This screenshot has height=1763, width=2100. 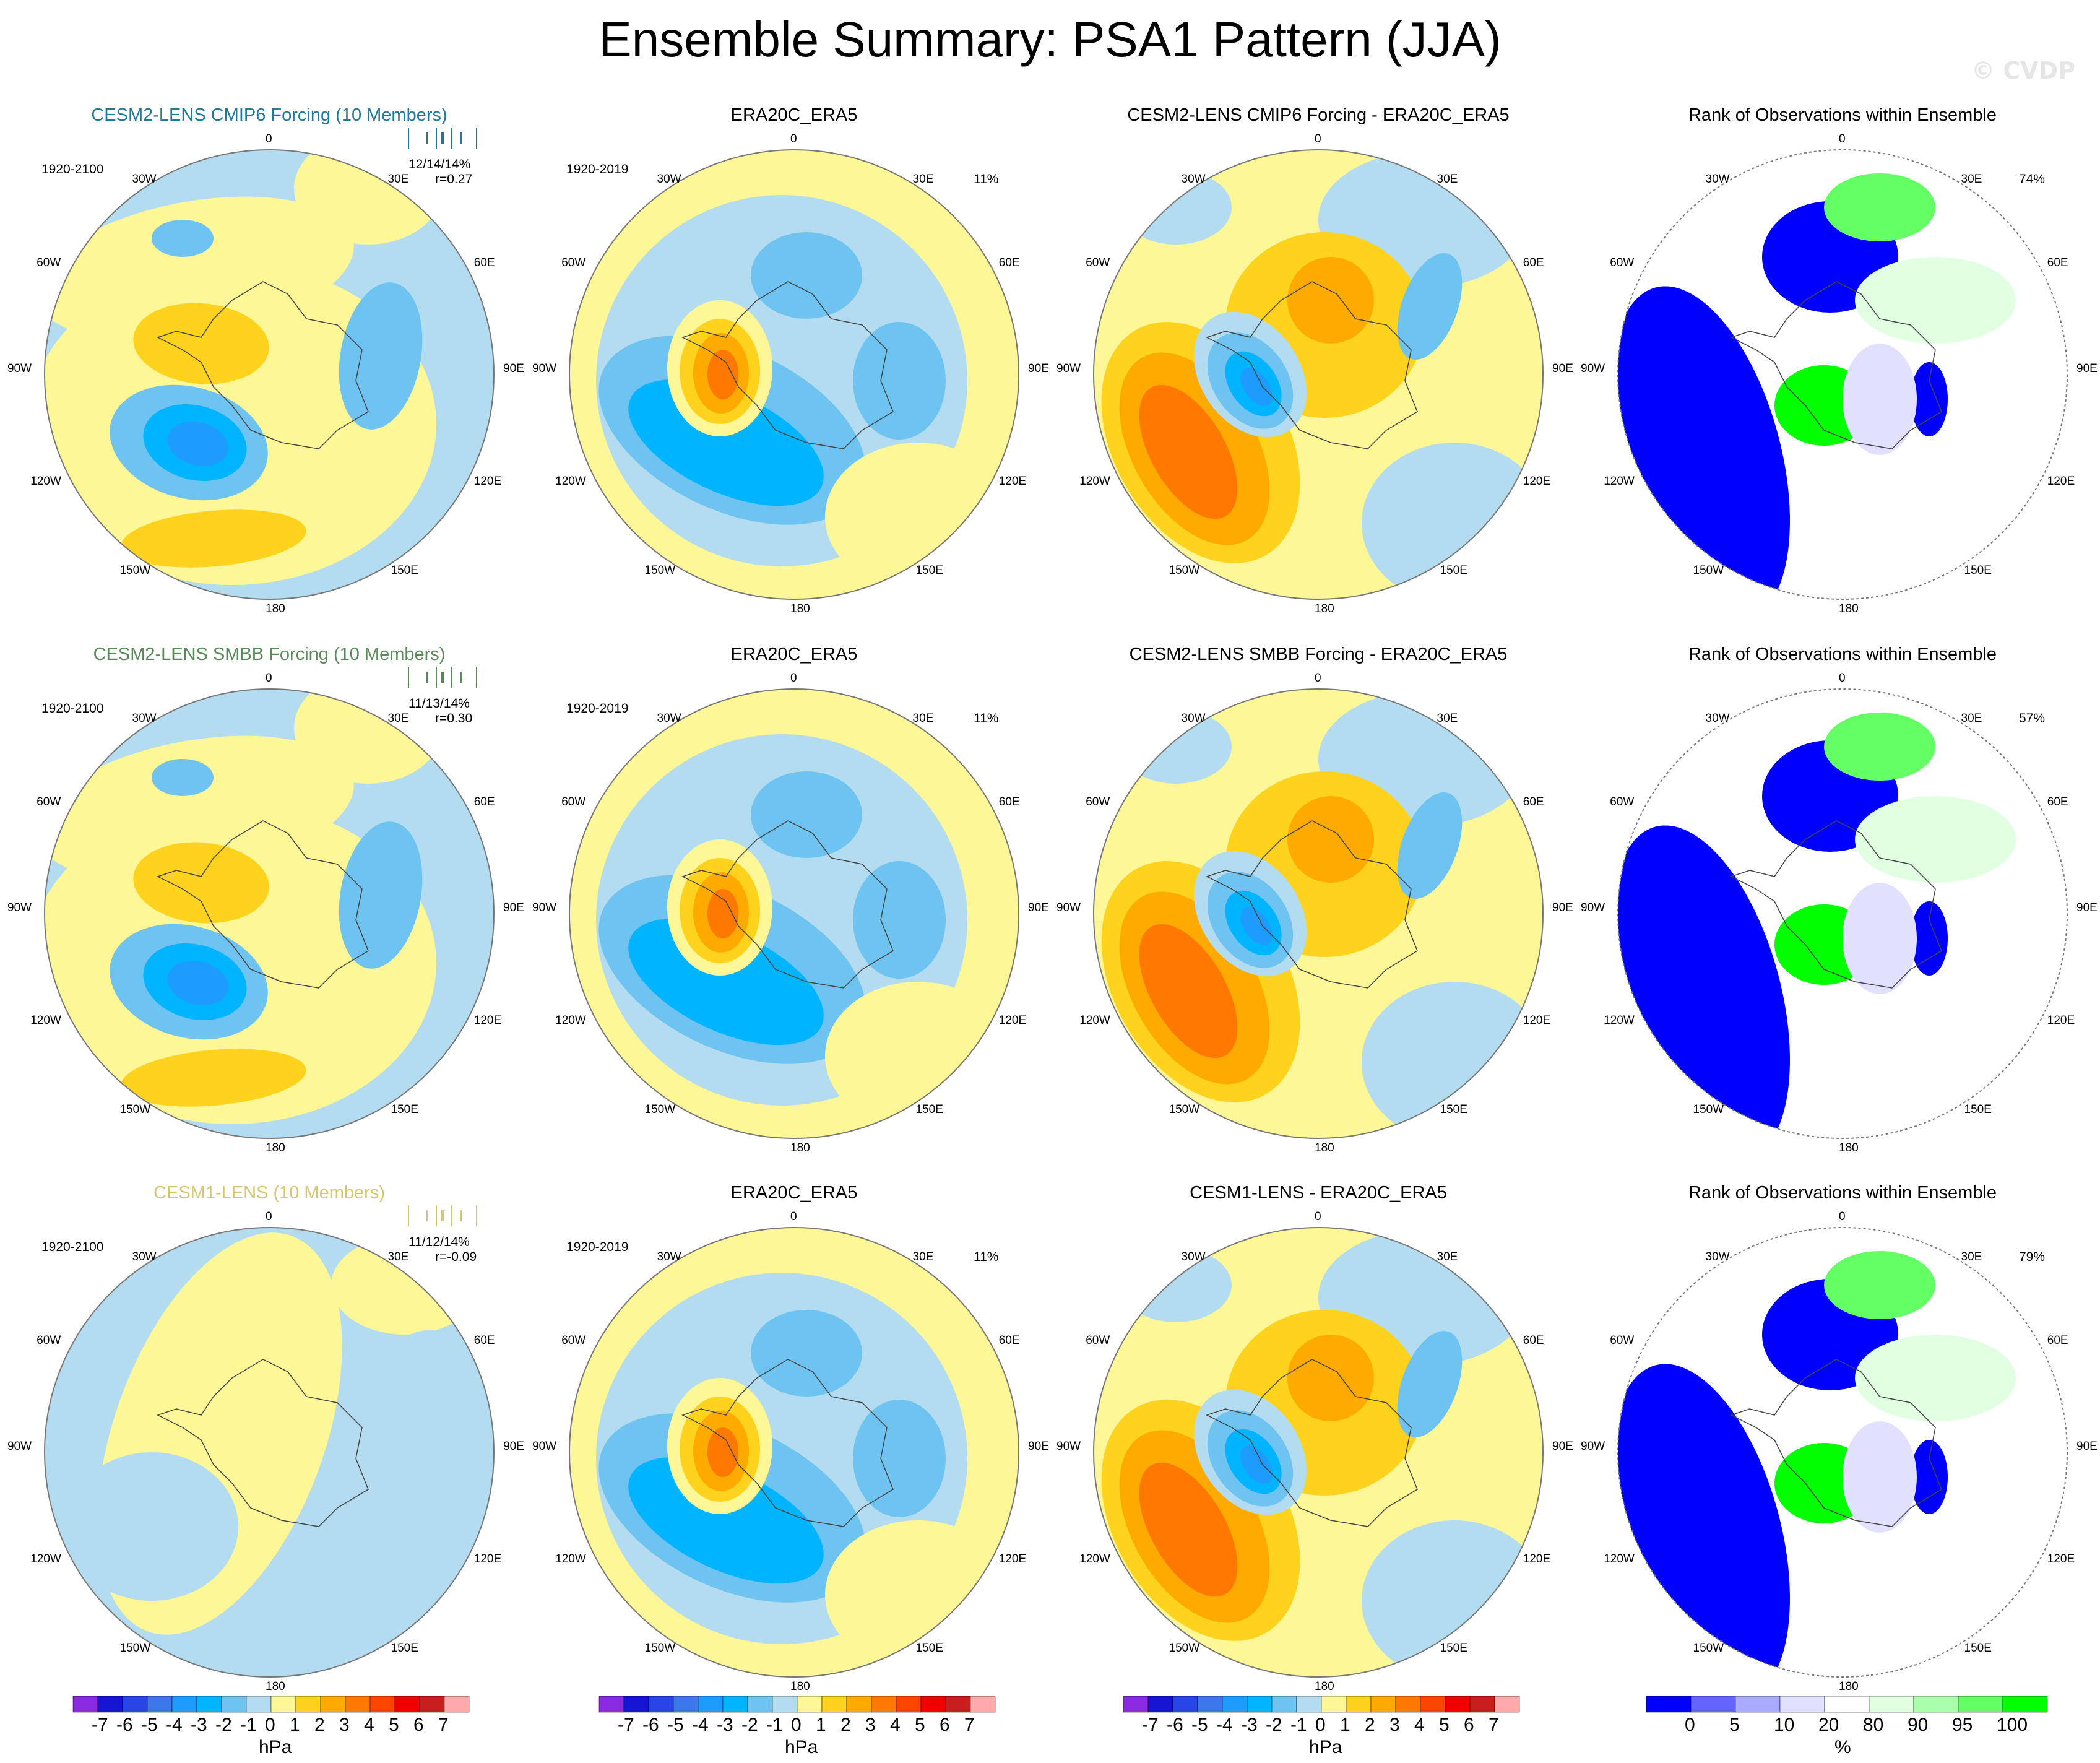 What do you see at coordinates (1175, 1725) in the screenshot?
I see `colorbar-3-level: -6` at bounding box center [1175, 1725].